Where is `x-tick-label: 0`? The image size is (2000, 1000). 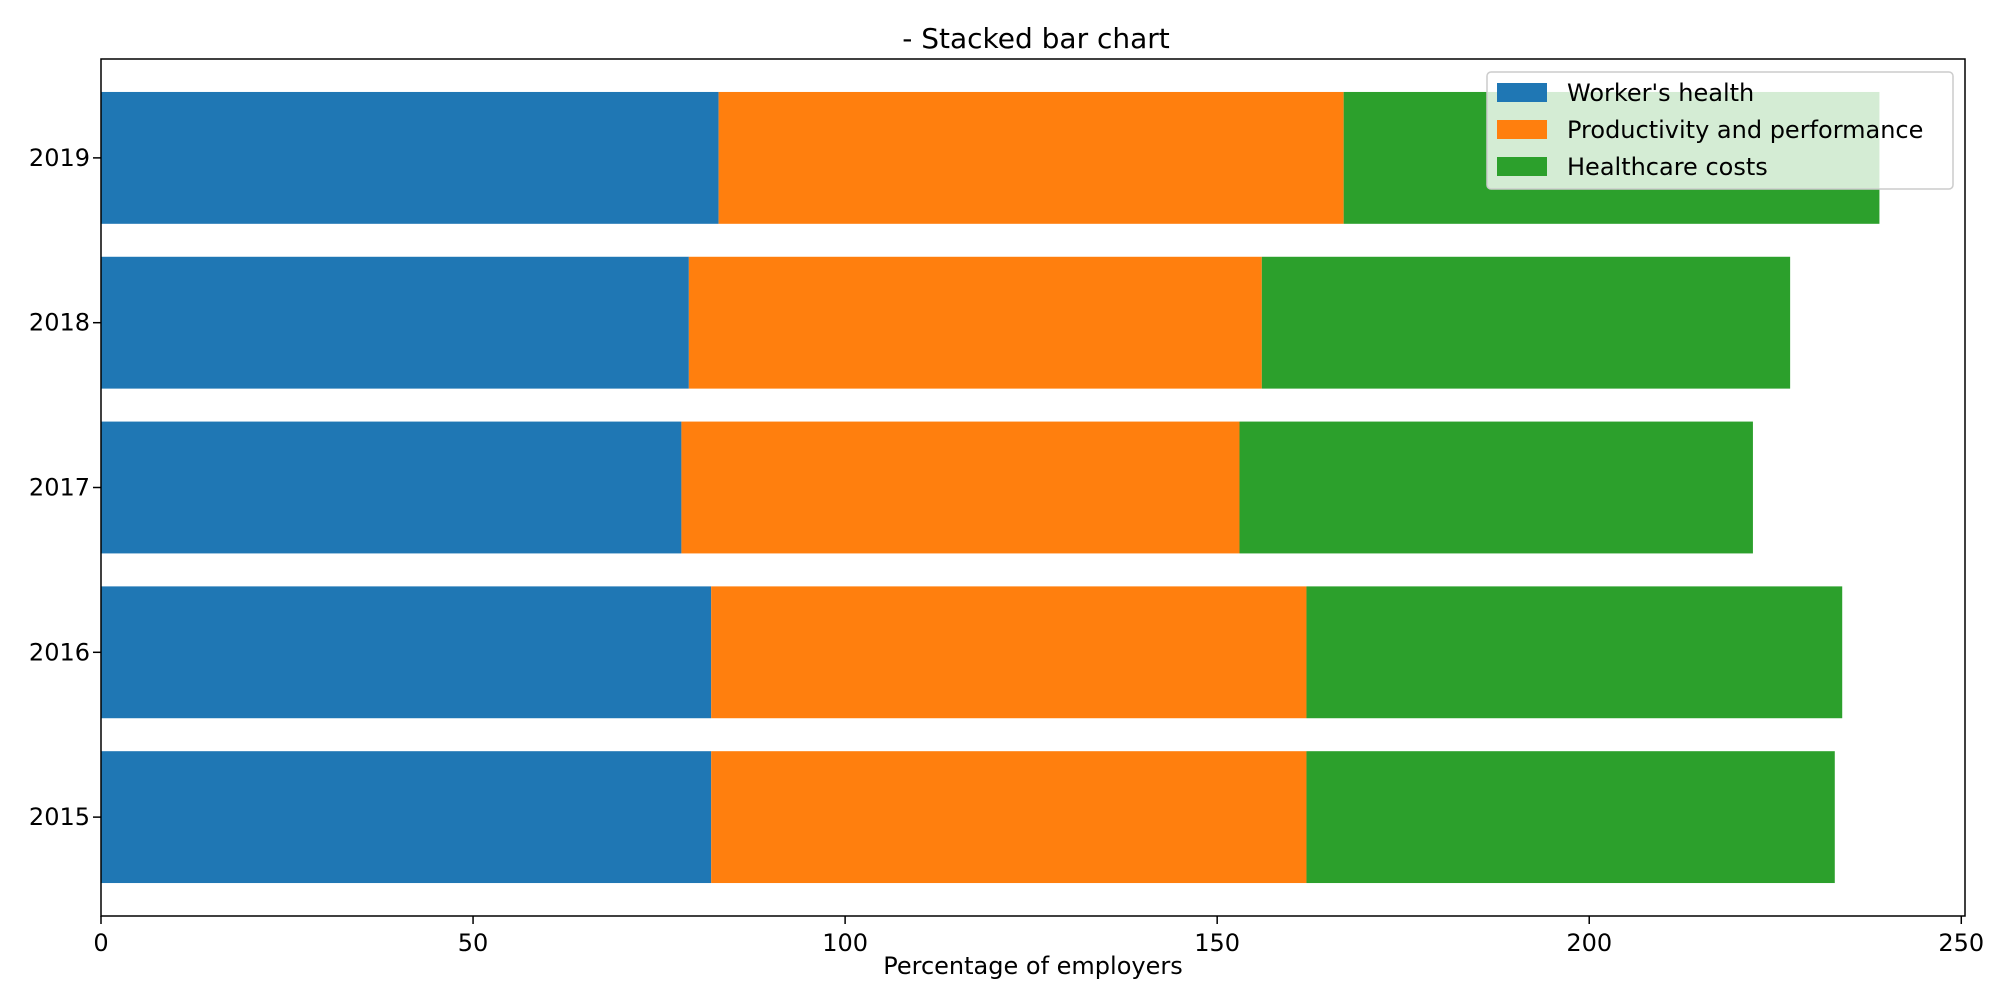
x-tick-label: 0 is located at coordinates (100, 943).